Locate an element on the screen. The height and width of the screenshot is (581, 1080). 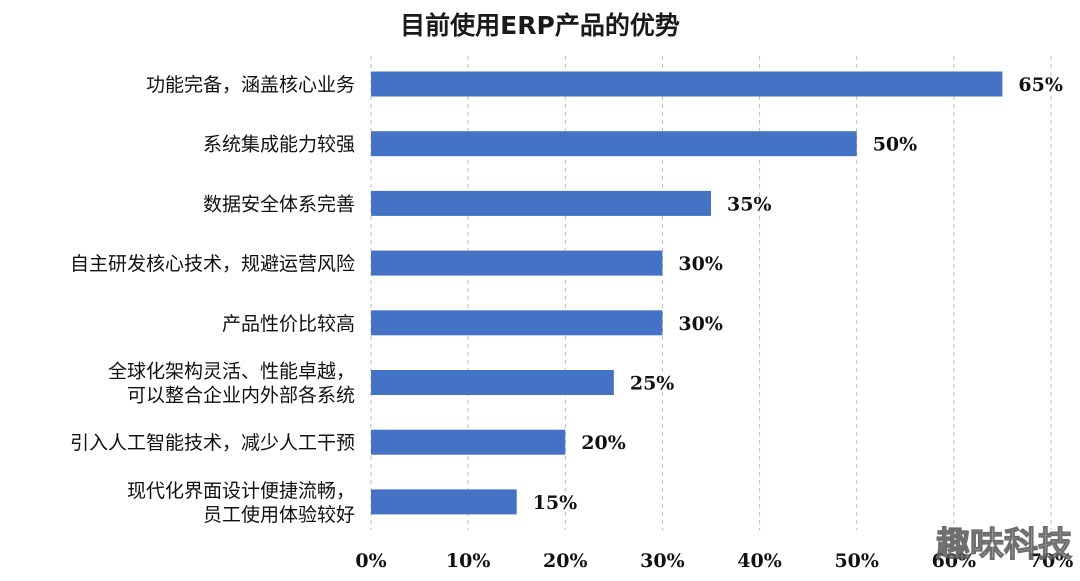
x-tick-label-10: 10% is located at coordinates (468, 561).